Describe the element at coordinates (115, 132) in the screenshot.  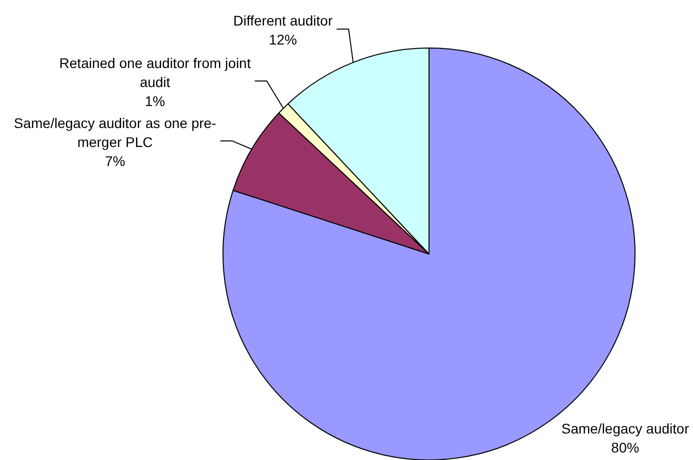
I see `slice-label: Same/legacy auditor as one pre-merger PLC` at that location.